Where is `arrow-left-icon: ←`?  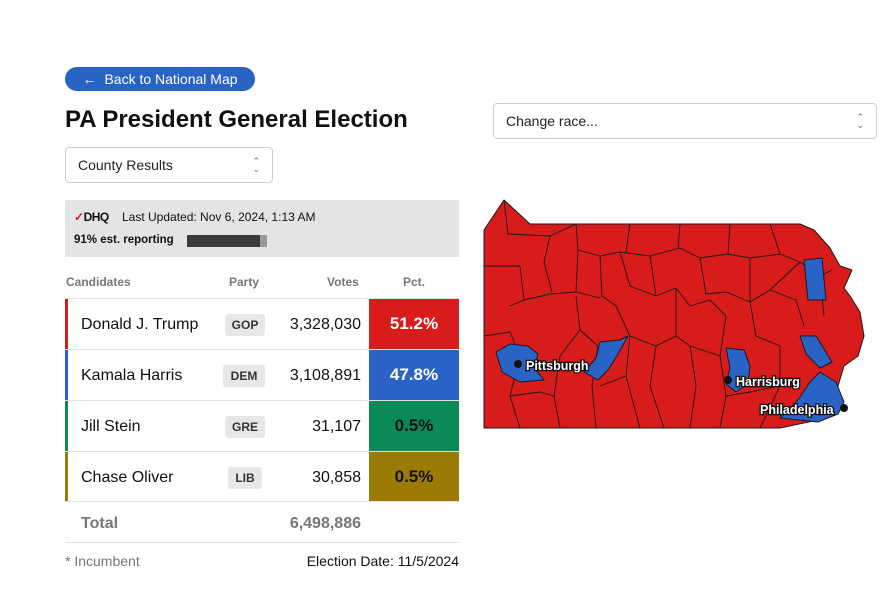 arrow-left-icon: ← is located at coordinates (89, 79).